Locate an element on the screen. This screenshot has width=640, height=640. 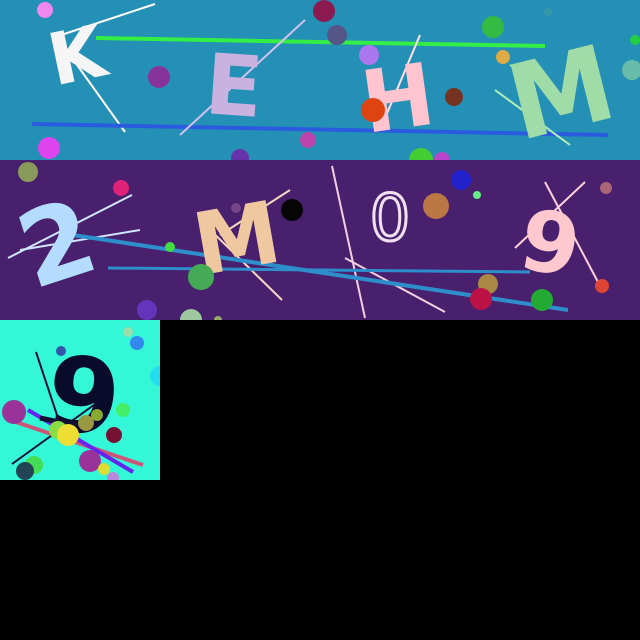
captcha-char-3: 0 is located at coordinates (390, 219).